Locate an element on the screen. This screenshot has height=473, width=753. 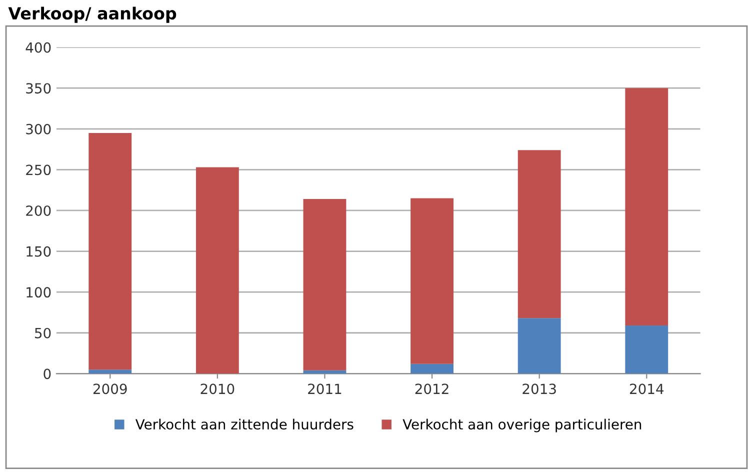
x-tick-label: 2013 is located at coordinates (539, 389).